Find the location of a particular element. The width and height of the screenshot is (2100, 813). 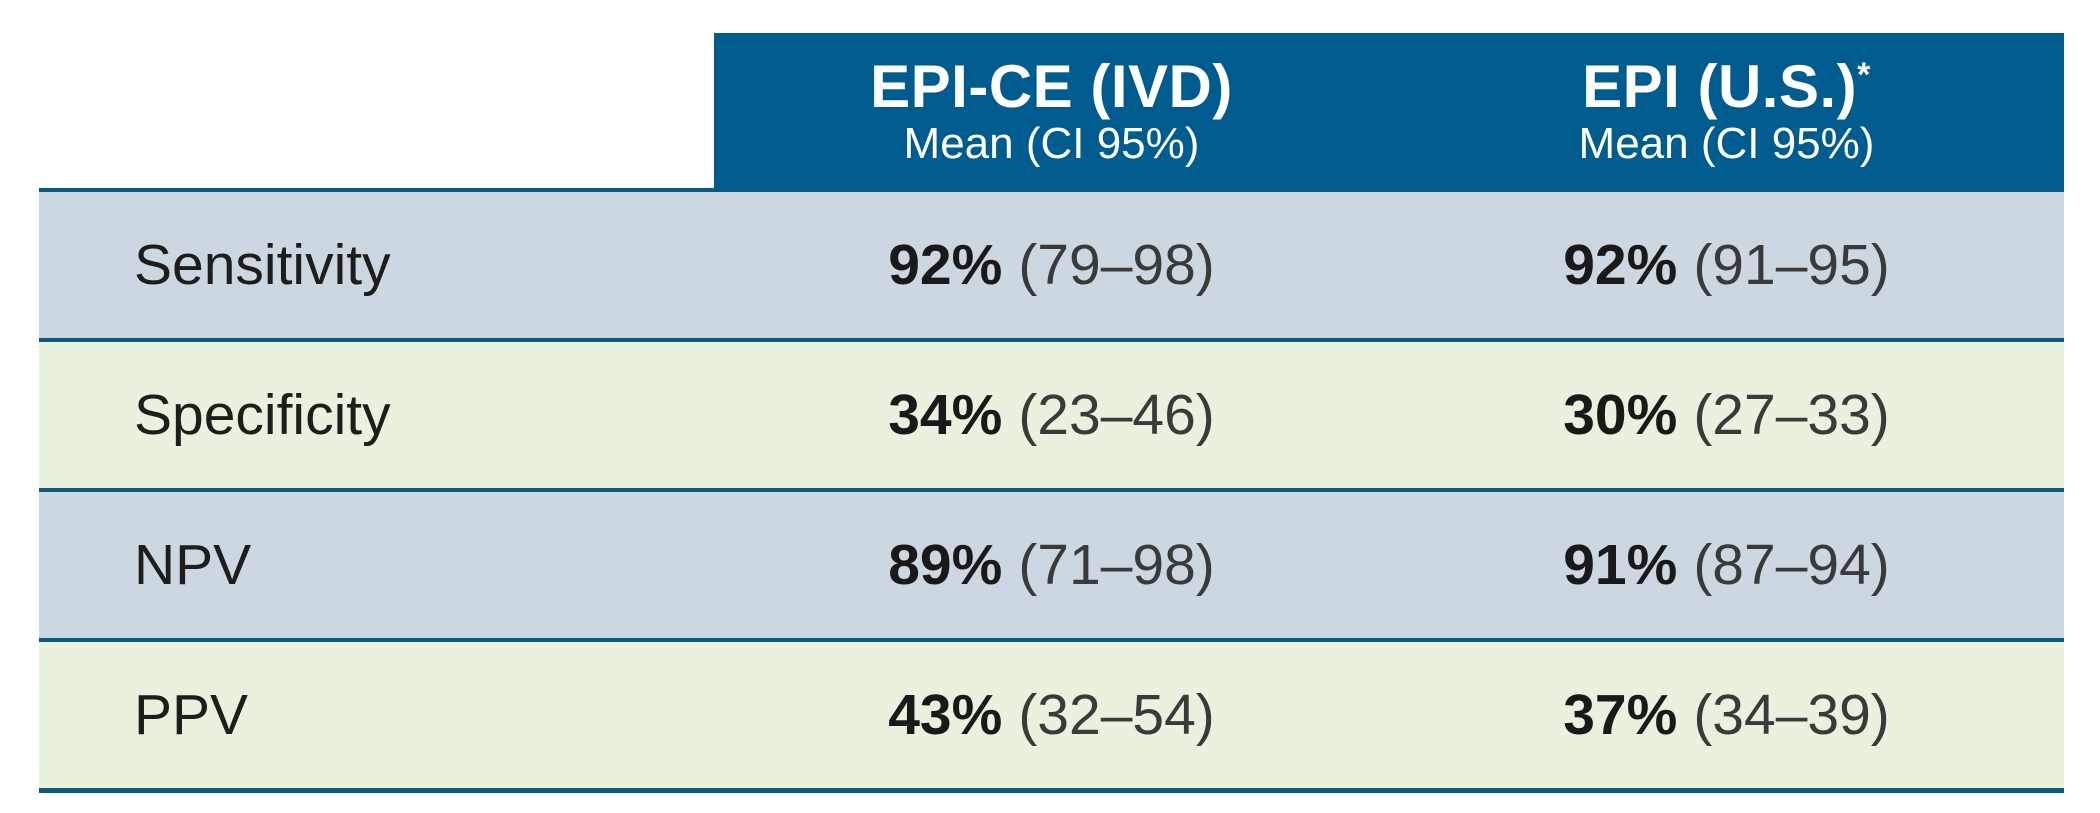

column-title: EPI-CE (IVD) is located at coordinates (1051, 86).